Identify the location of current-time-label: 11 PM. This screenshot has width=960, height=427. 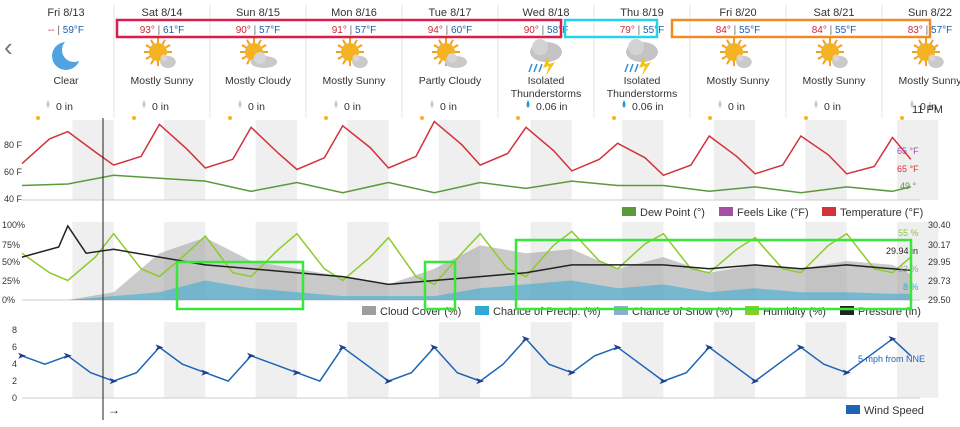
(927, 110).